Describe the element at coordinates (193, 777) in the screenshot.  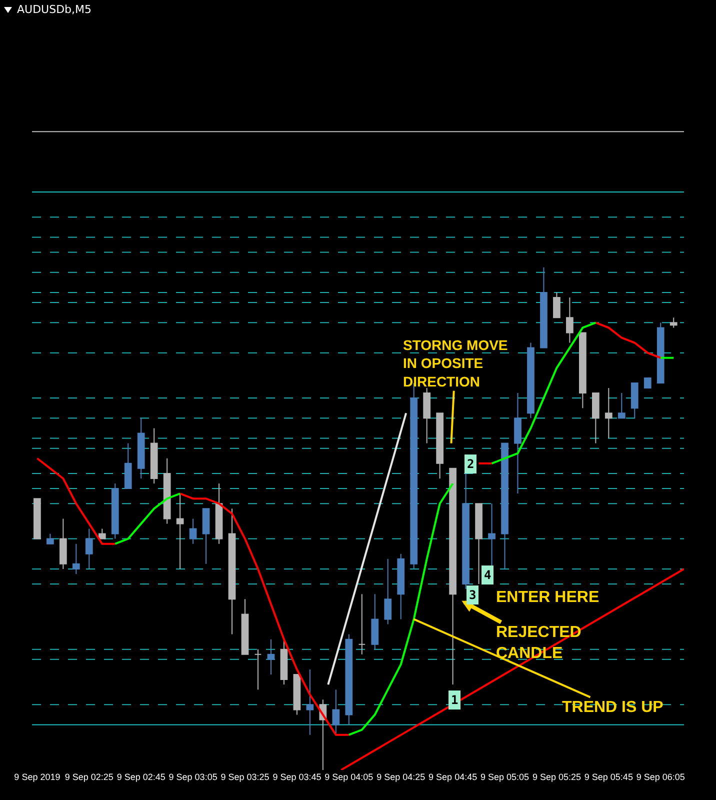
I see `x-tick-label: 9 Sep 03:05` at that location.